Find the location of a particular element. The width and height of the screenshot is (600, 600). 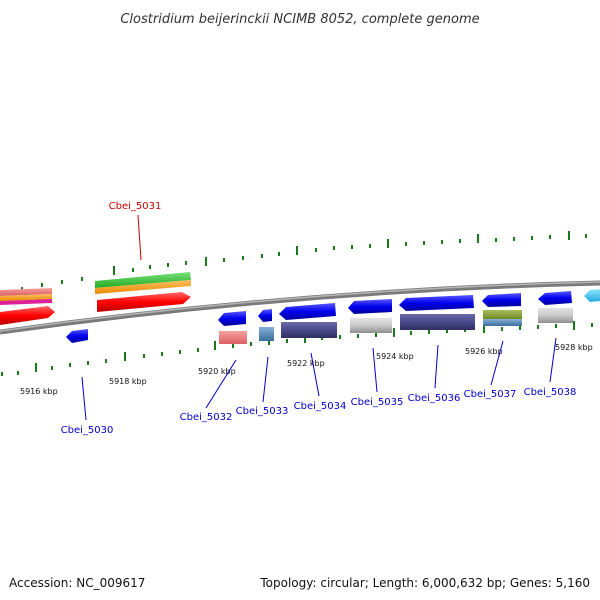

gene-cbei-5037-feature is located at coordinates (502, 309).